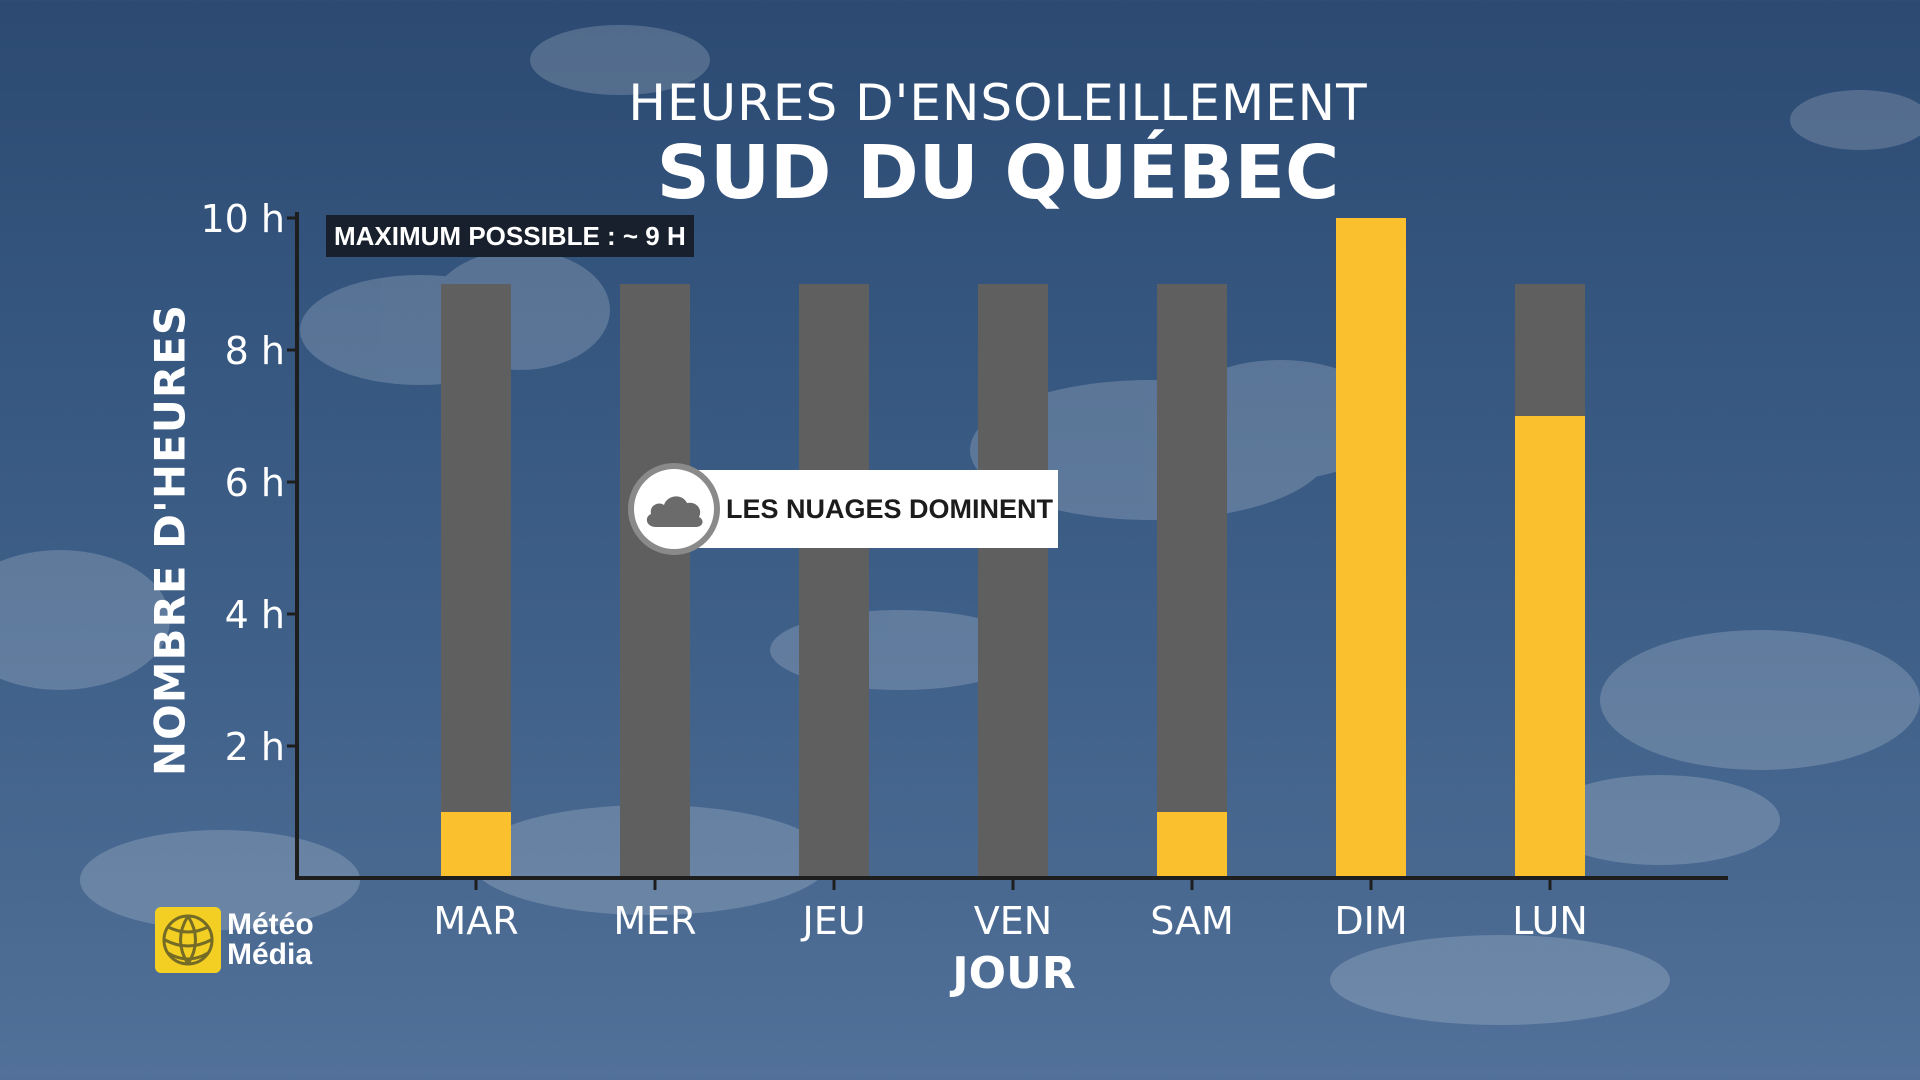 This screenshot has height=1080, width=1920. What do you see at coordinates (998, 173) in the screenshot?
I see `chart-subtitle: SUD DU QUÉBEC` at bounding box center [998, 173].